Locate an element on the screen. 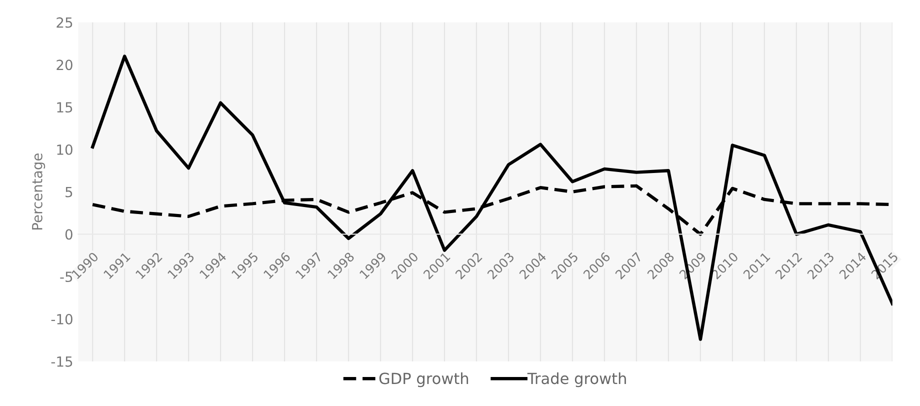  y-tick-label: -10 is located at coordinates (61, 319).